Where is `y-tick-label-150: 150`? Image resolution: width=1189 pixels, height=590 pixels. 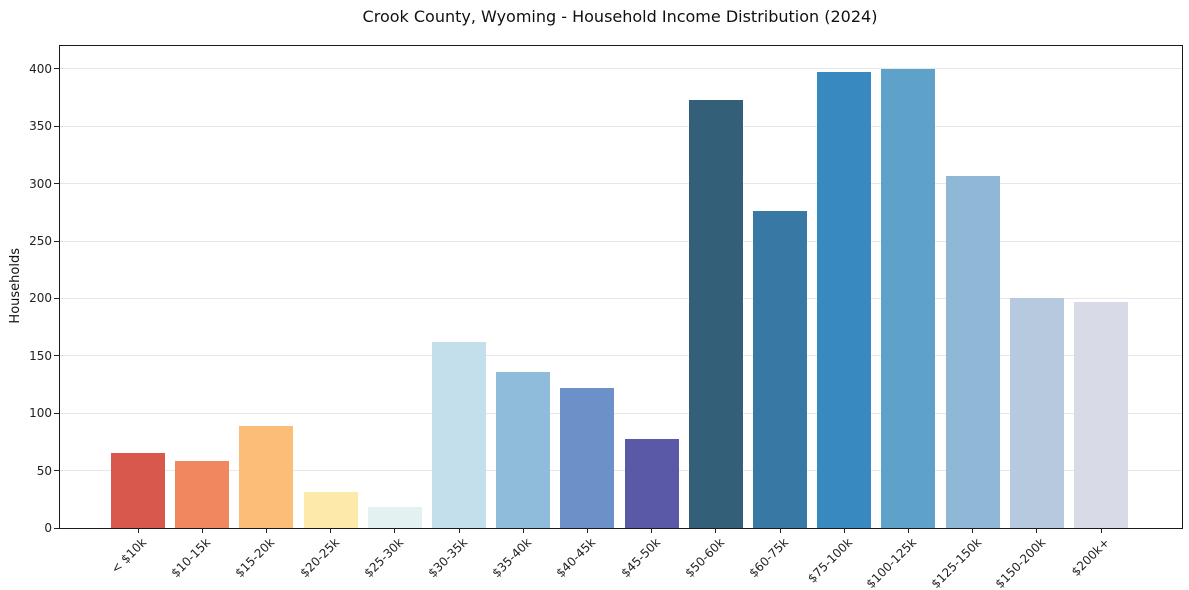
y-tick-label-150: 150 is located at coordinates (40, 355).